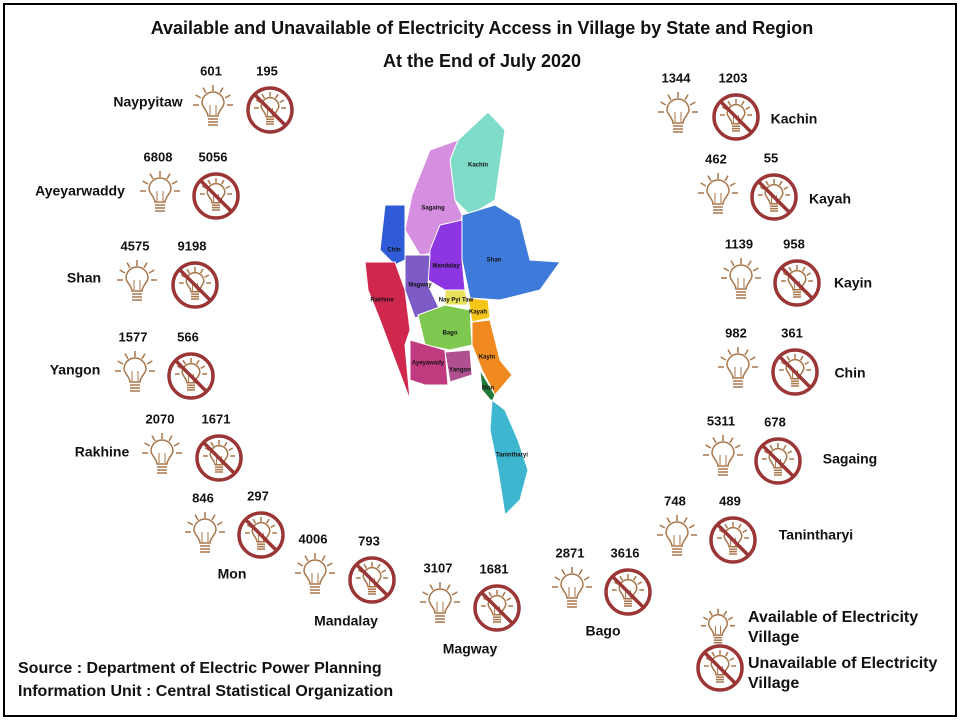  What do you see at coordinates (446, 267) in the screenshot?
I see `map-label: Mandalay` at bounding box center [446, 267].